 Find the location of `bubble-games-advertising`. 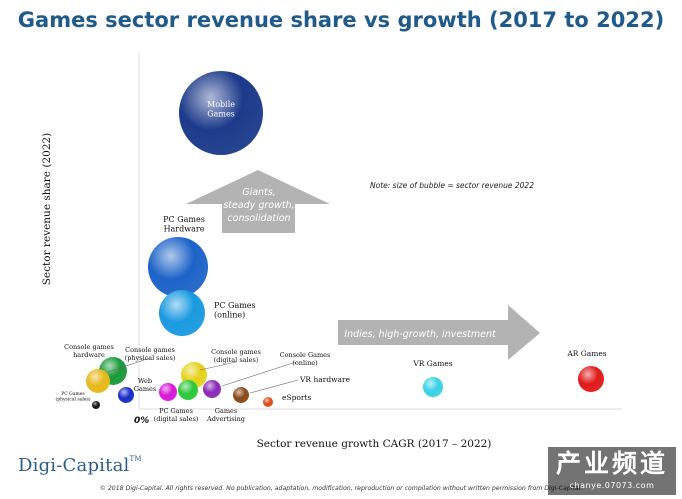

bubble-games-advertising is located at coordinates (188, 390).